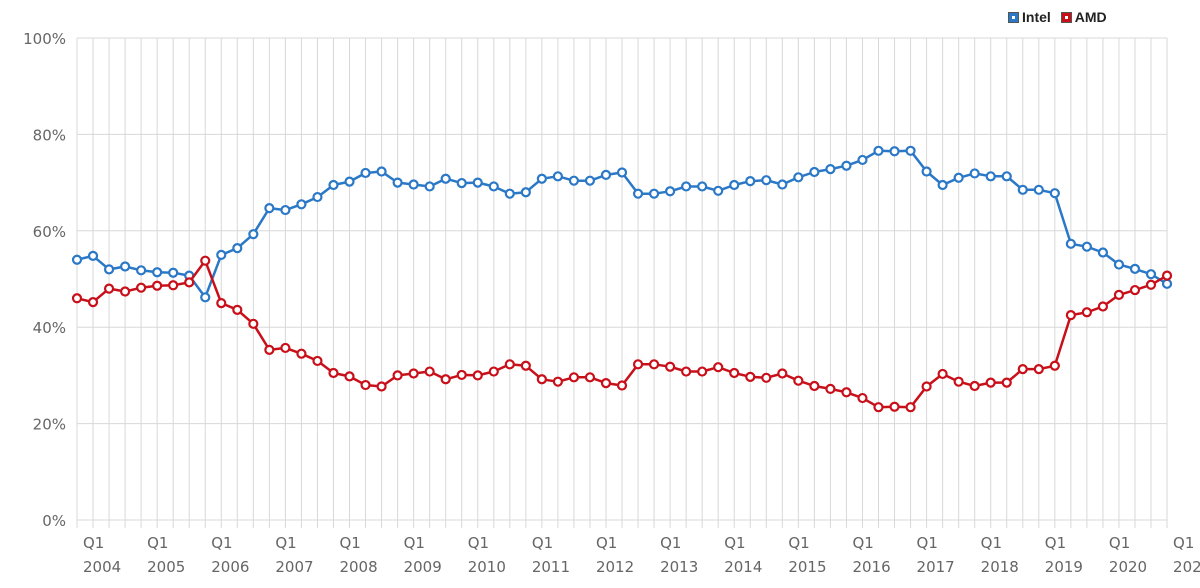 The width and height of the screenshot is (1200, 588). I want to click on x-tick-label-year: 2020, so click(1128, 567).